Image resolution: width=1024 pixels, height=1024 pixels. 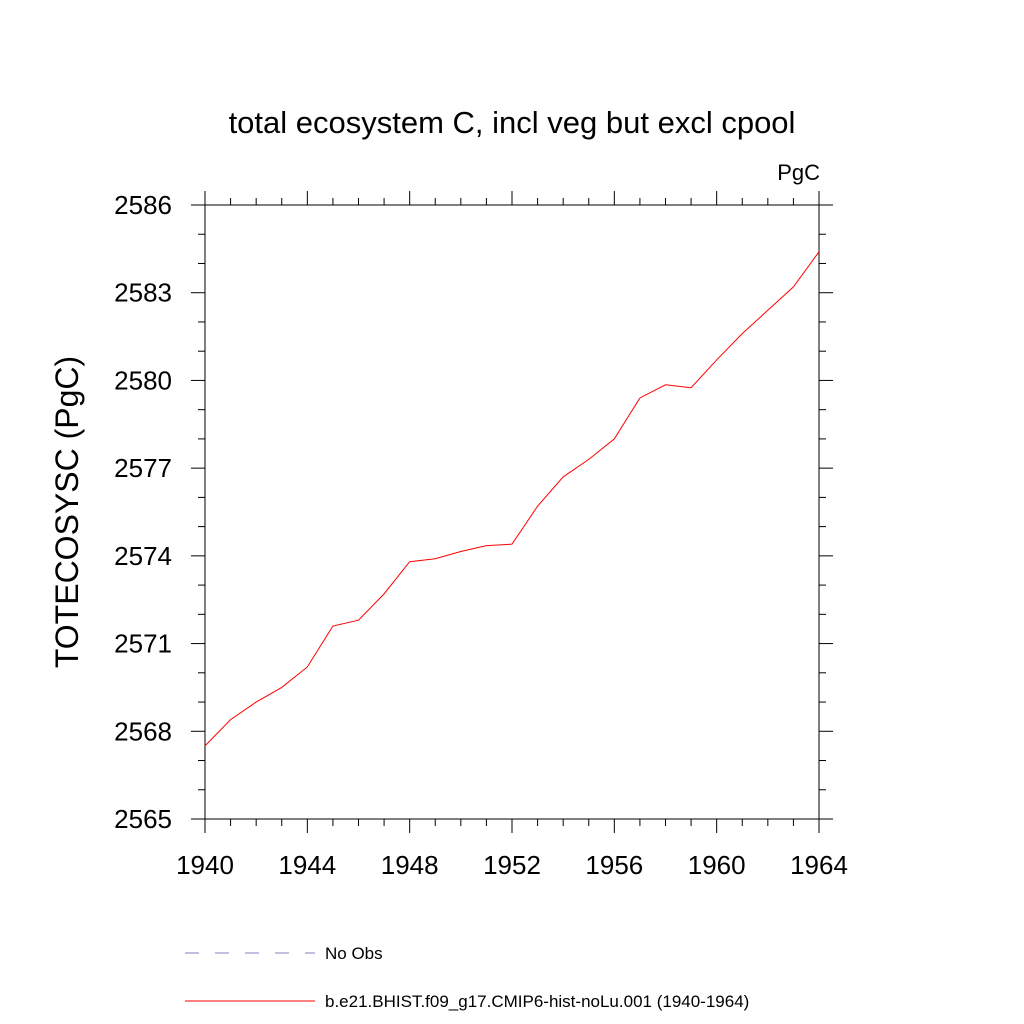 I want to click on units-label: PgC, so click(x=798, y=172).